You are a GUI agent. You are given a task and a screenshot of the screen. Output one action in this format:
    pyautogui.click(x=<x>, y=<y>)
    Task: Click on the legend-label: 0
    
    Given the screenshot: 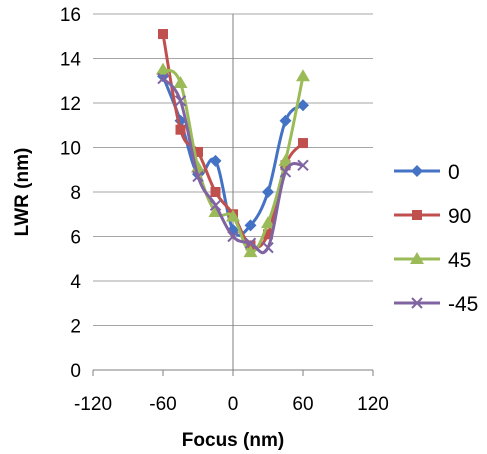 What is the action you would take?
    pyautogui.click(x=454, y=172)
    